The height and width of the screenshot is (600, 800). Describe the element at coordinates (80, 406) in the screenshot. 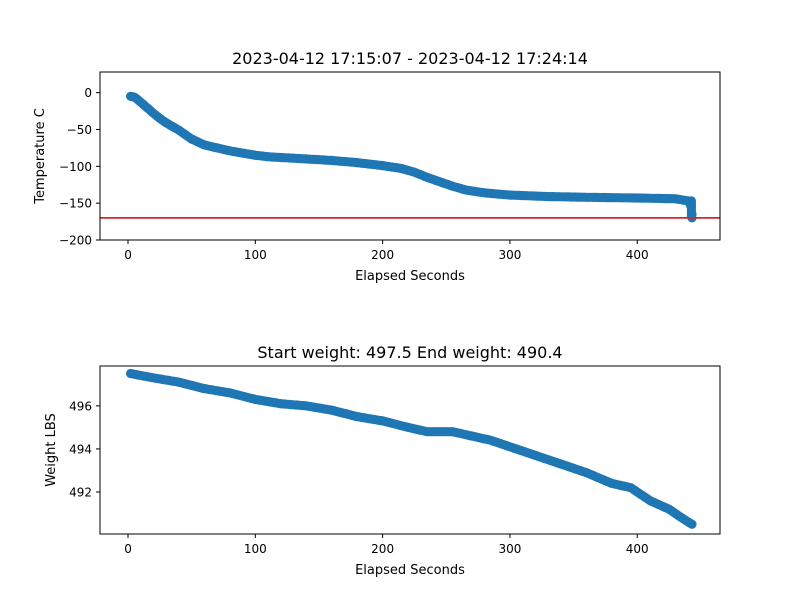

I see `y-tick-label: 496` at that location.